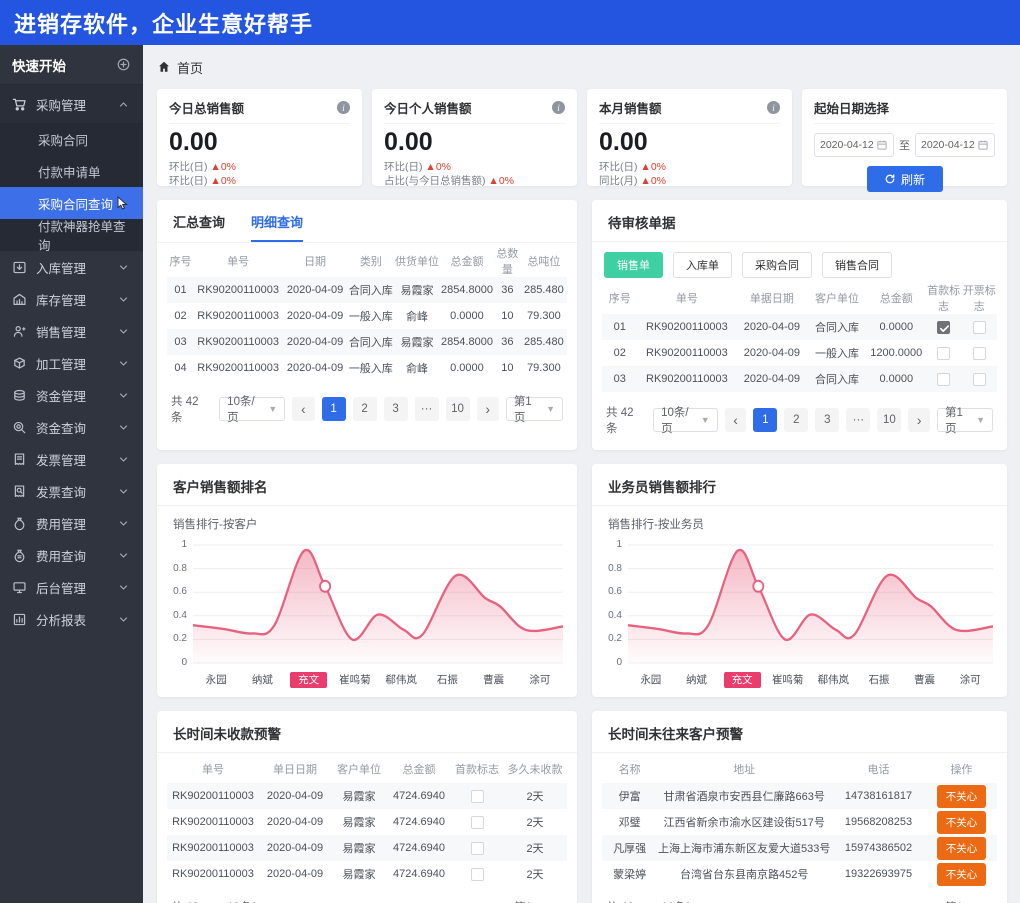 The width and height of the screenshot is (1020, 903). What do you see at coordinates (71, 267) in the screenshot?
I see `sidebar-item: 入库管理` at bounding box center [71, 267].